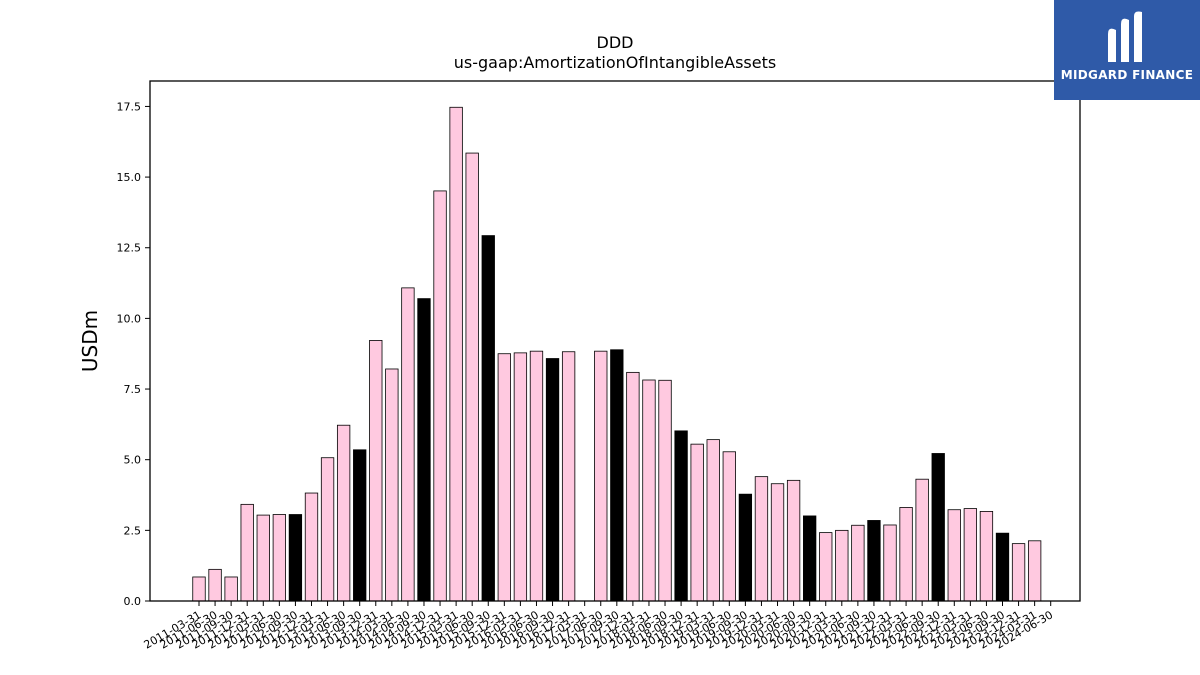  What do you see at coordinates (133, 460) in the screenshot?
I see `y-tick-label: 5.0` at bounding box center [133, 460].